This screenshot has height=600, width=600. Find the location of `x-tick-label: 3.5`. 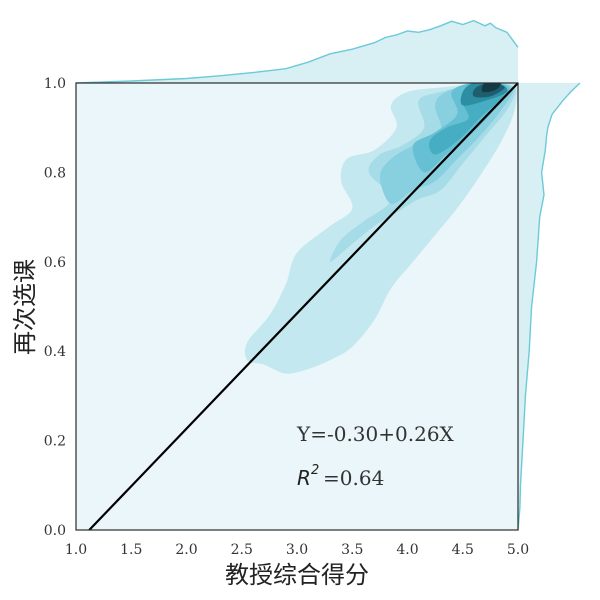

x-tick-label: 3.5 is located at coordinates (352, 550).